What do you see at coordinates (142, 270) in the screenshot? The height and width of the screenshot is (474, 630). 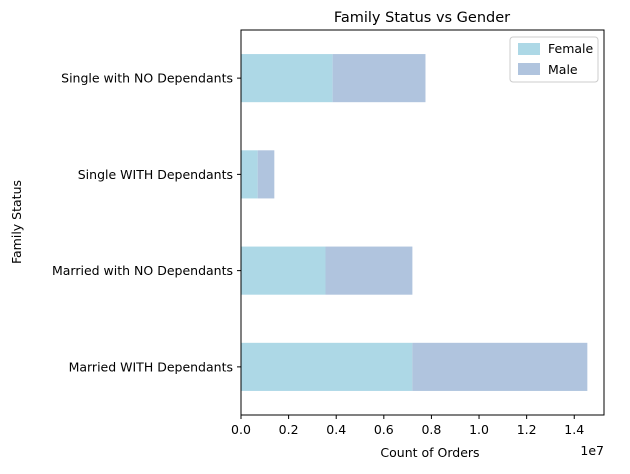 I see `y-tick-label: Married with NO Dependants` at bounding box center [142, 270].